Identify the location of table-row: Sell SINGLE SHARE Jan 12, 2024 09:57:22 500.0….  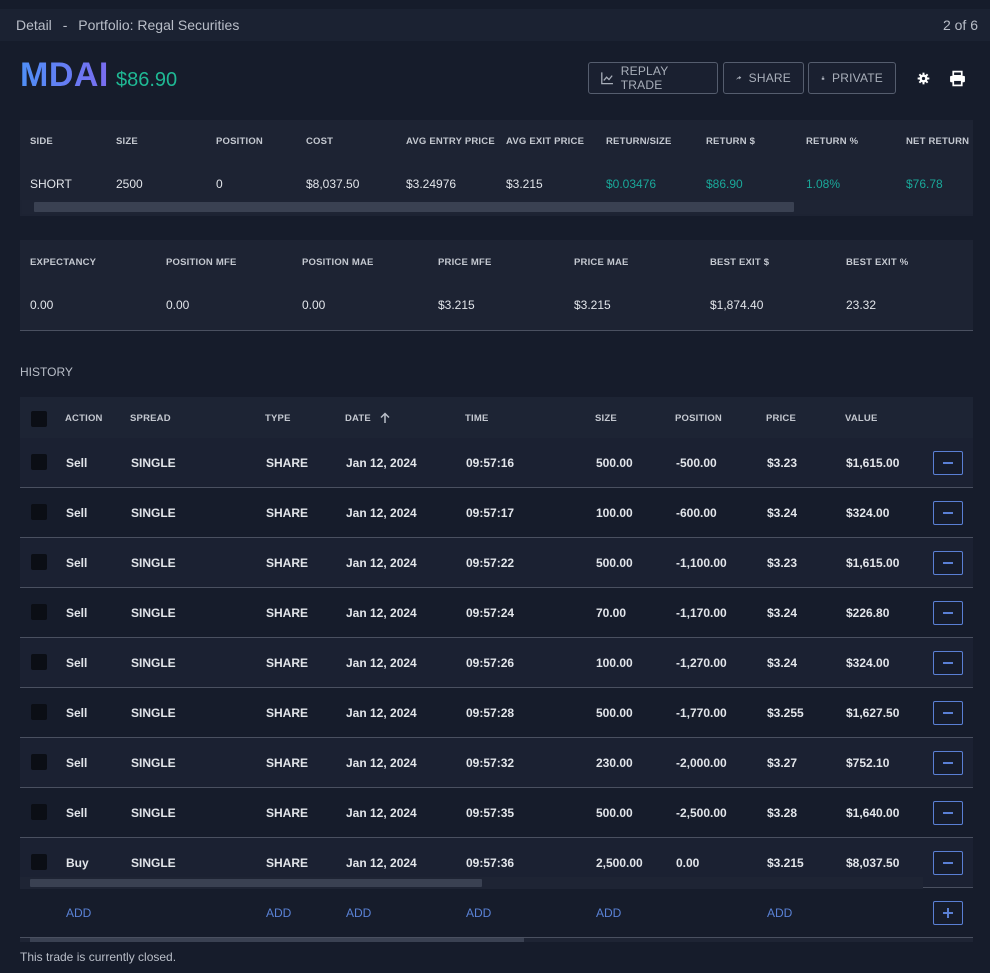
(496, 563).